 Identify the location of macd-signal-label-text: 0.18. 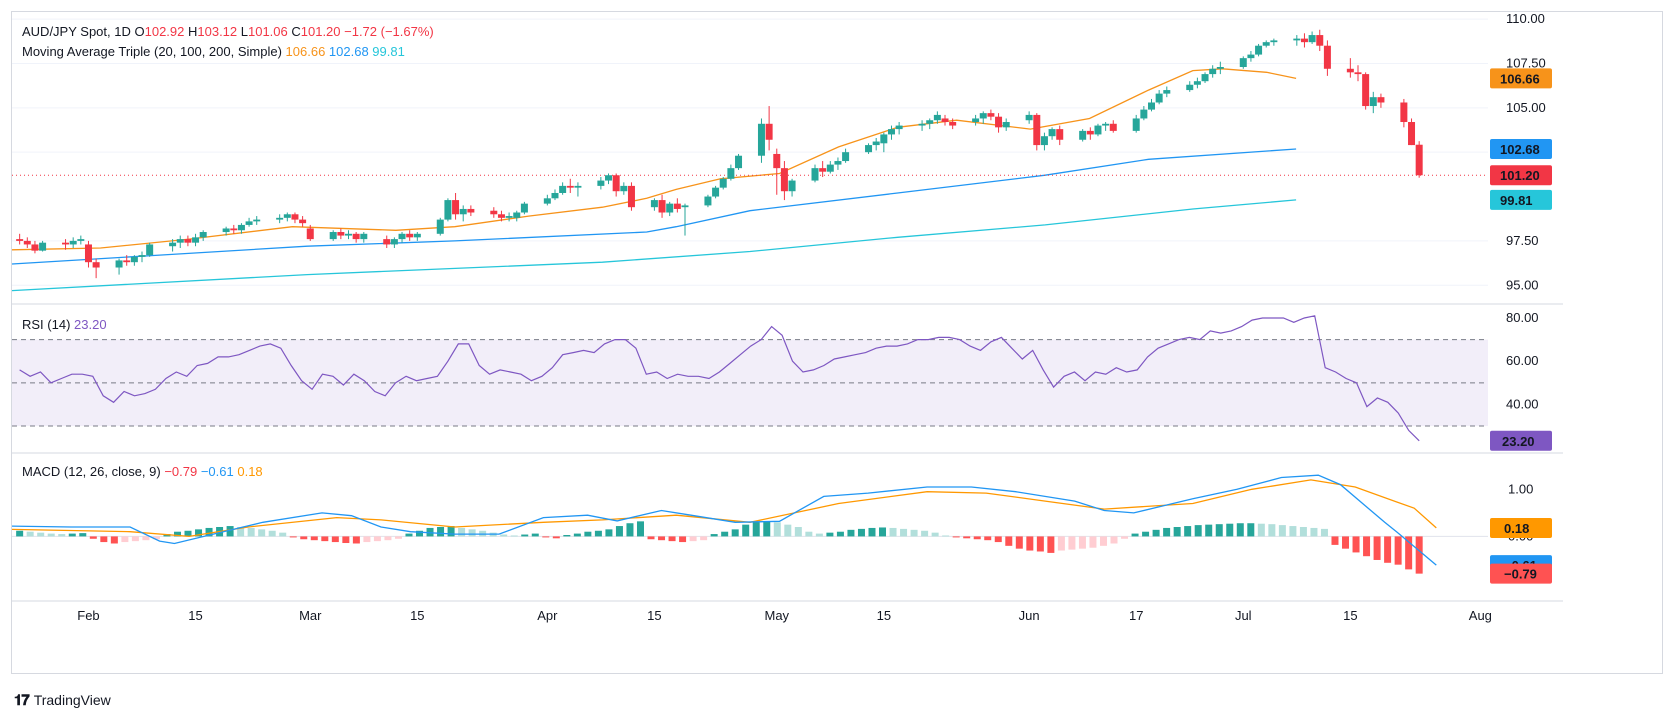
(1516, 528).